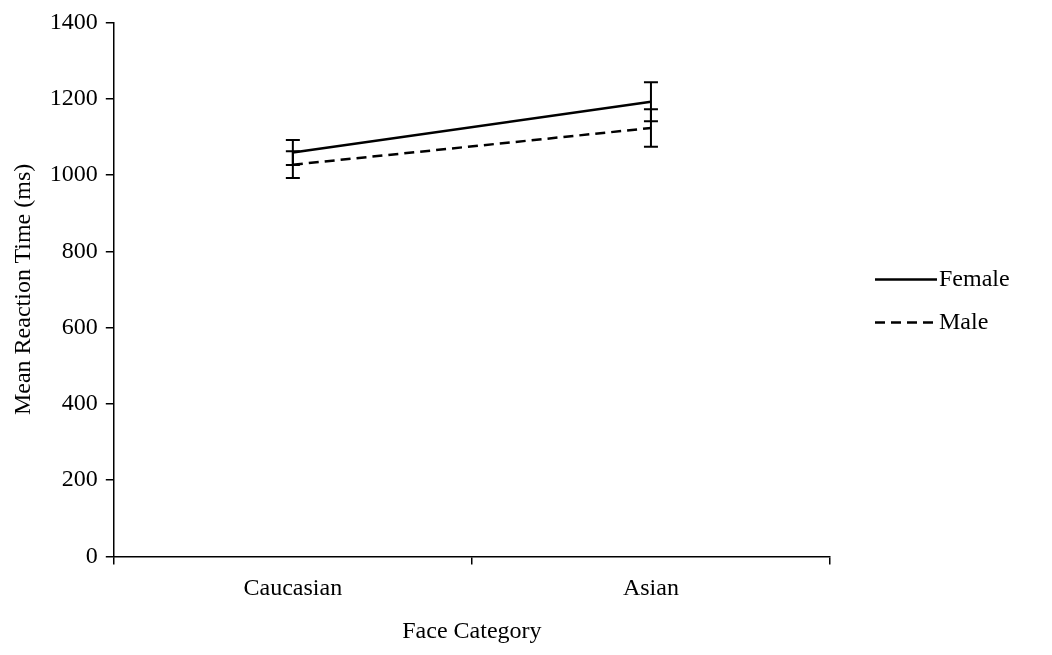 The width and height of the screenshot is (1052, 655). What do you see at coordinates (73, 173) in the screenshot?
I see `y-tick-label: 1000` at bounding box center [73, 173].